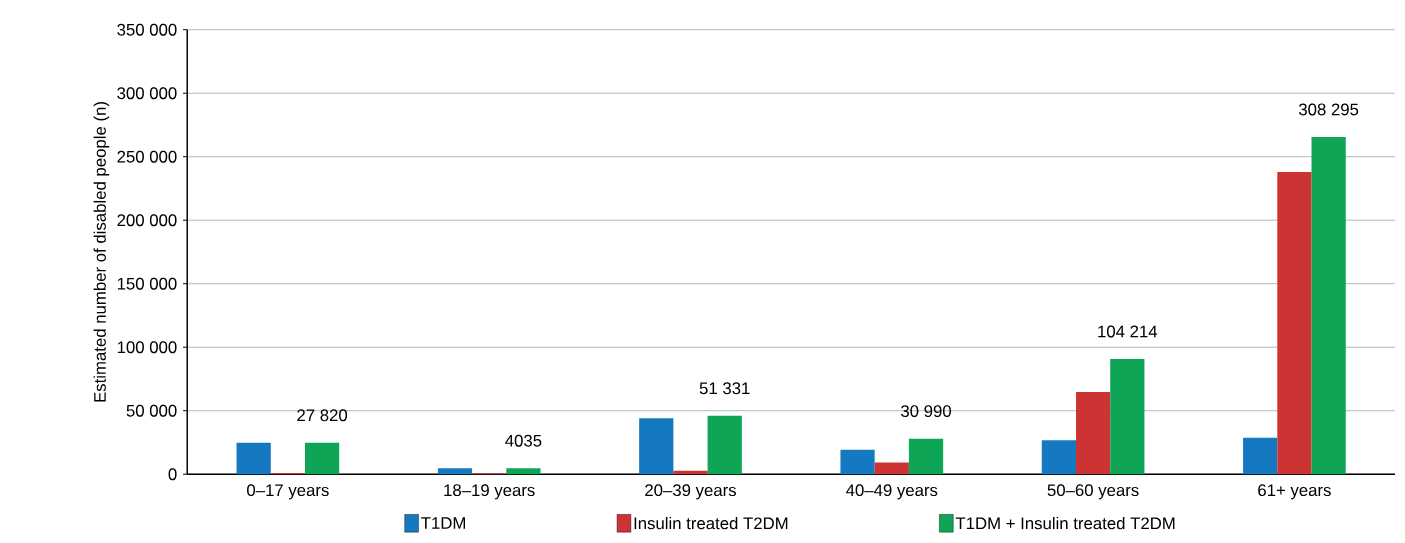  What do you see at coordinates (523, 440) in the screenshot?
I see `annotation: 4035` at bounding box center [523, 440].